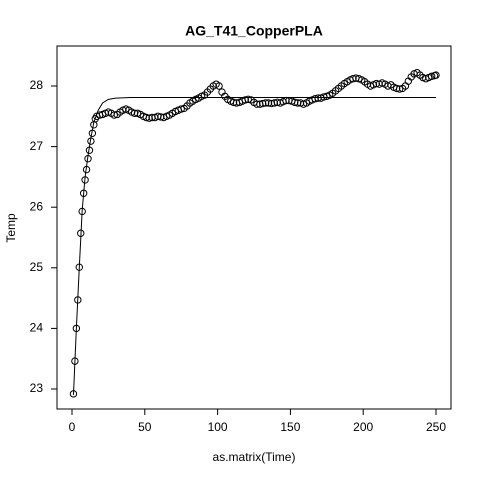  Describe the element at coordinates (37, 85) in the screenshot. I see `y-tick-label: 28` at that location.